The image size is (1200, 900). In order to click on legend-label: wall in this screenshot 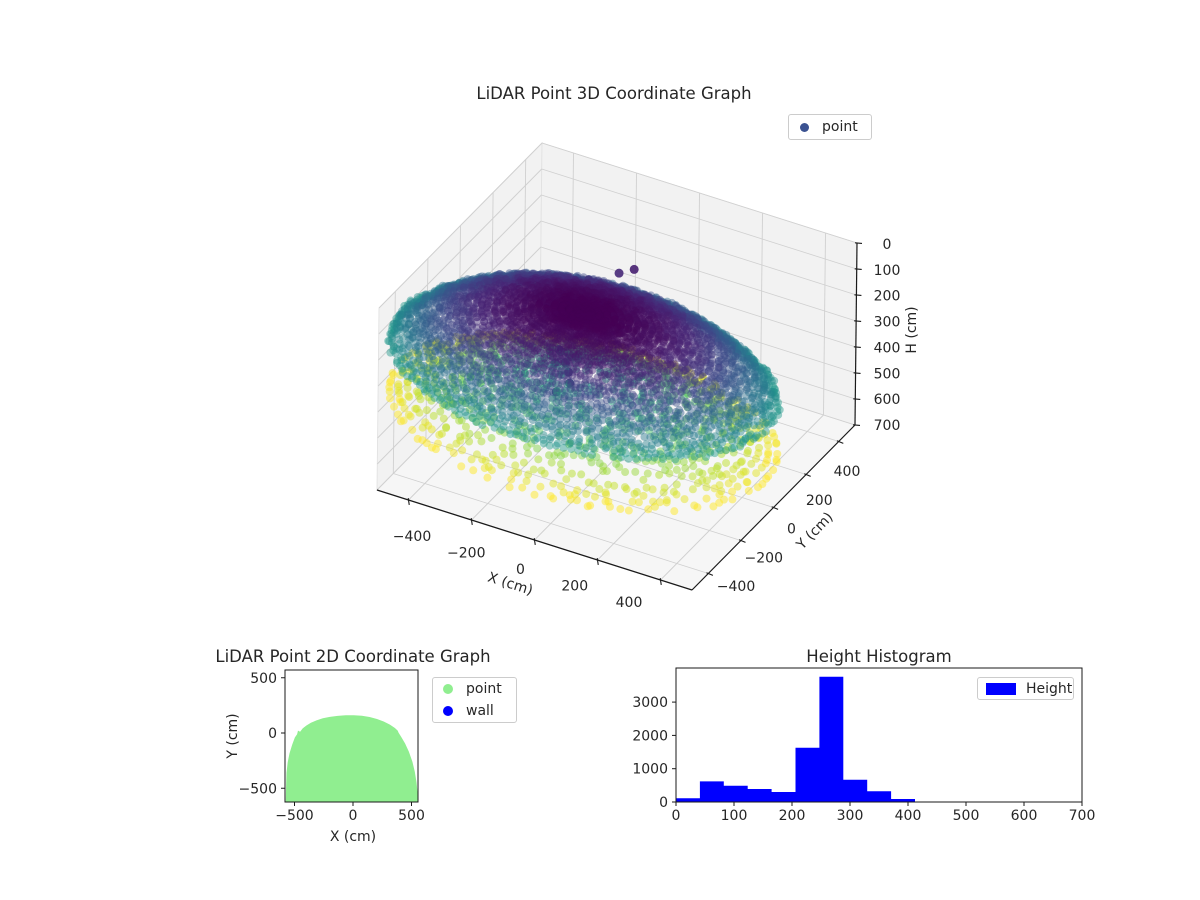, I will do `click(480, 711)`.